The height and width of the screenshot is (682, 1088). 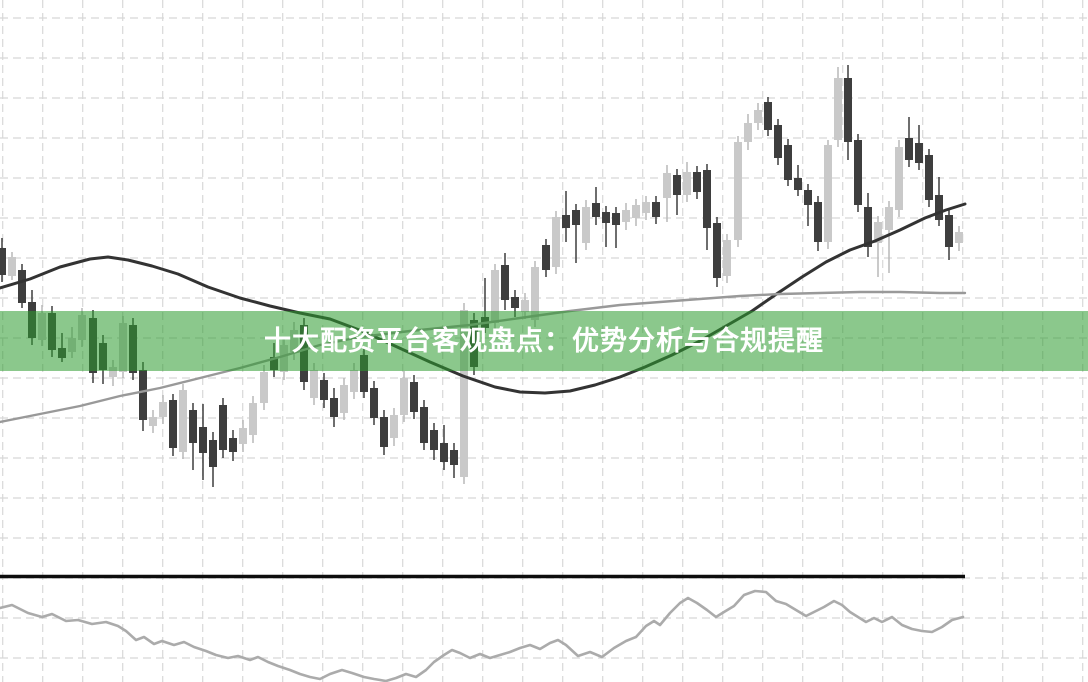 I want to click on banner-overlay, so click(x=544, y=341).